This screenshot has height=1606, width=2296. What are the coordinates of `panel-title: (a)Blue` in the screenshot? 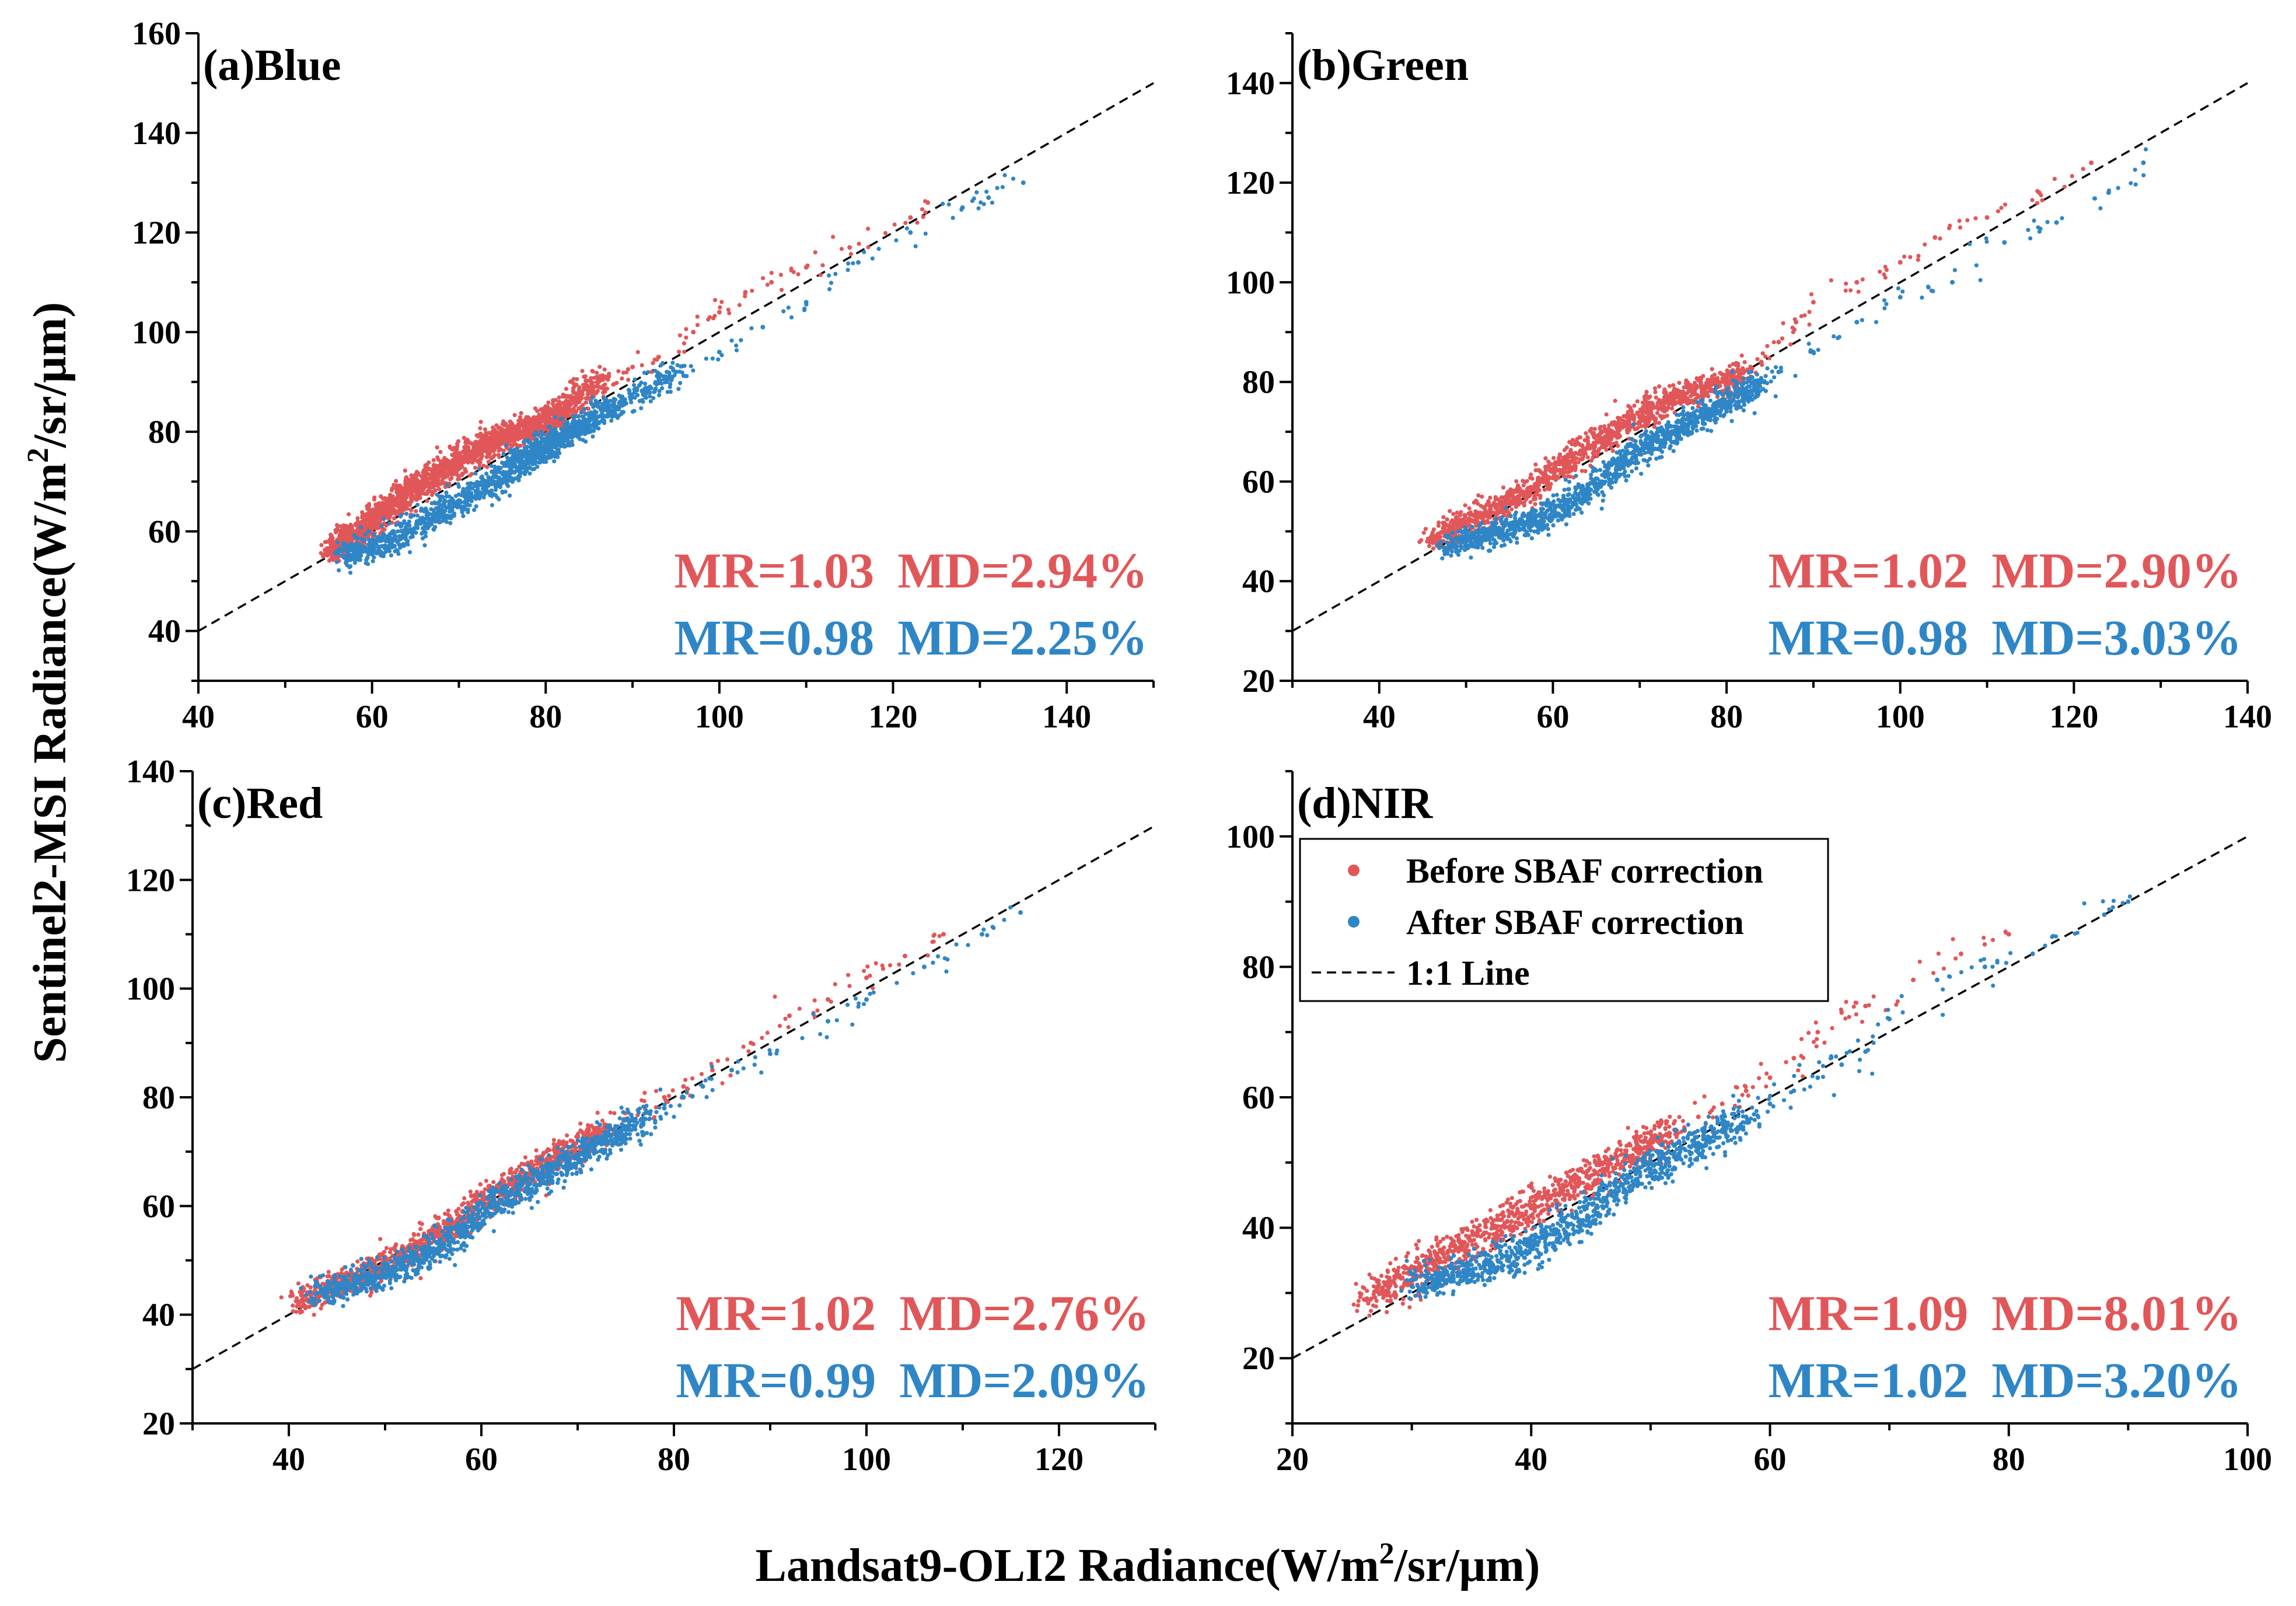 It's located at (272, 65).